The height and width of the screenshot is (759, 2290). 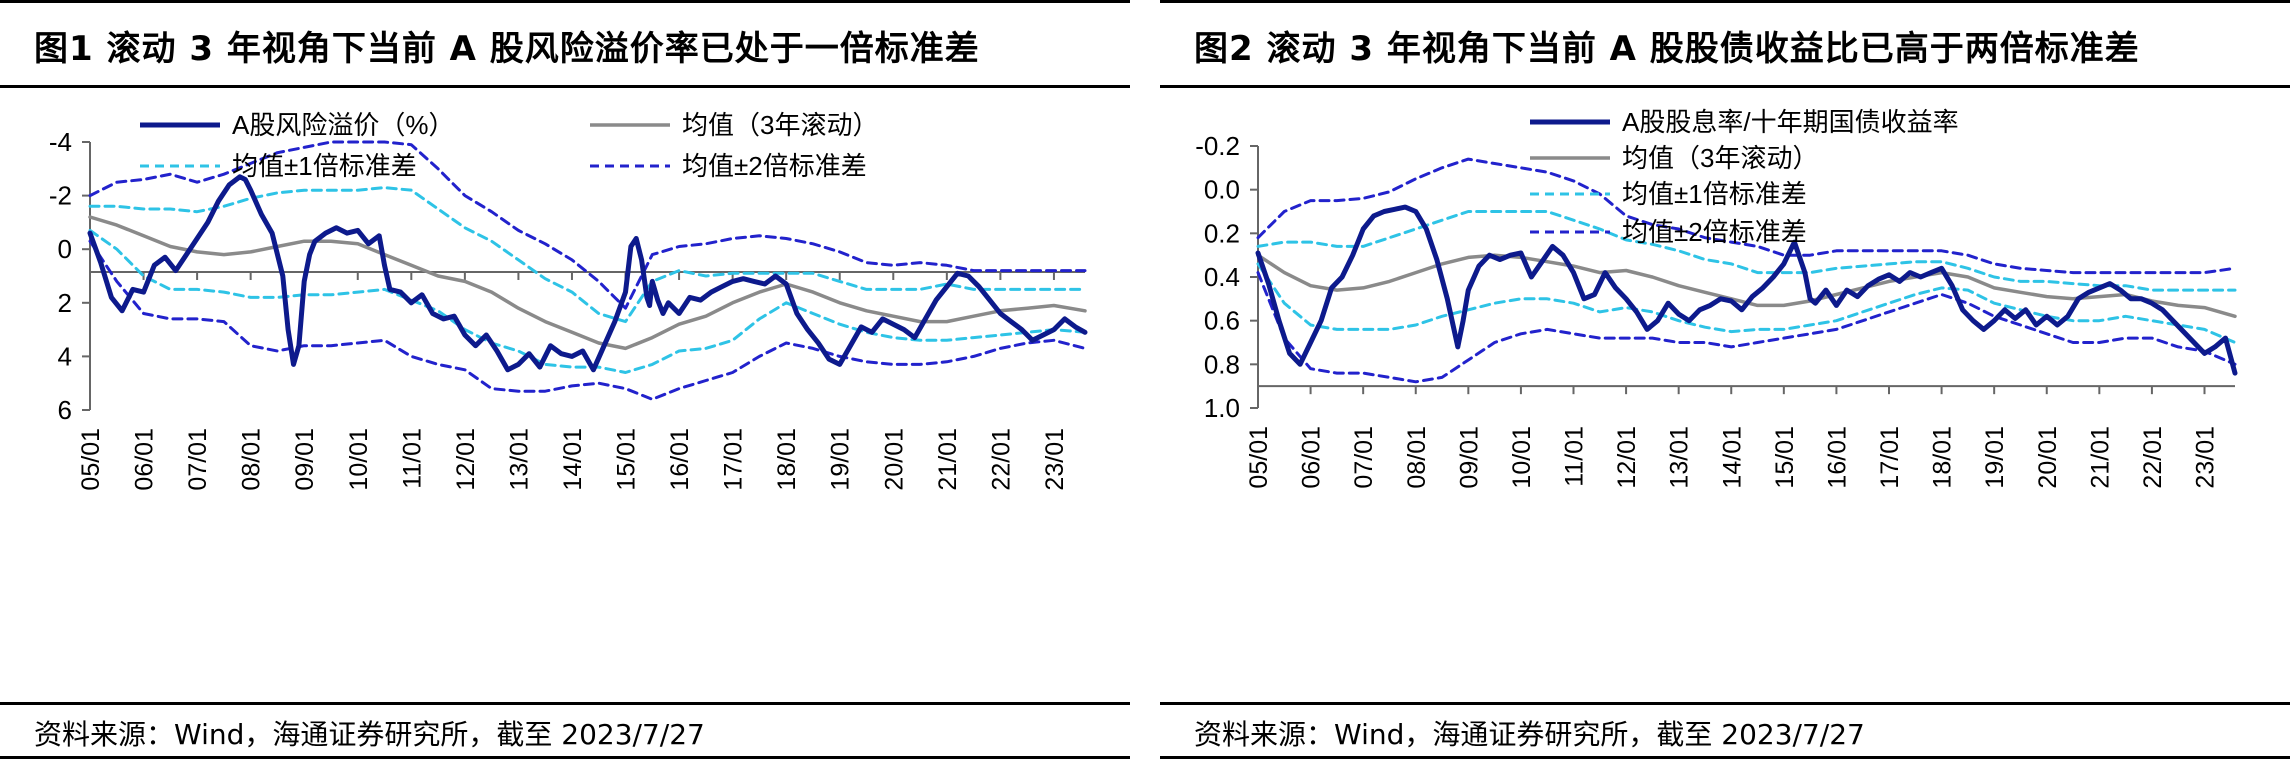 What do you see at coordinates (1222, 364) in the screenshot?
I see `y-tick-label: 0.8` at bounding box center [1222, 364].